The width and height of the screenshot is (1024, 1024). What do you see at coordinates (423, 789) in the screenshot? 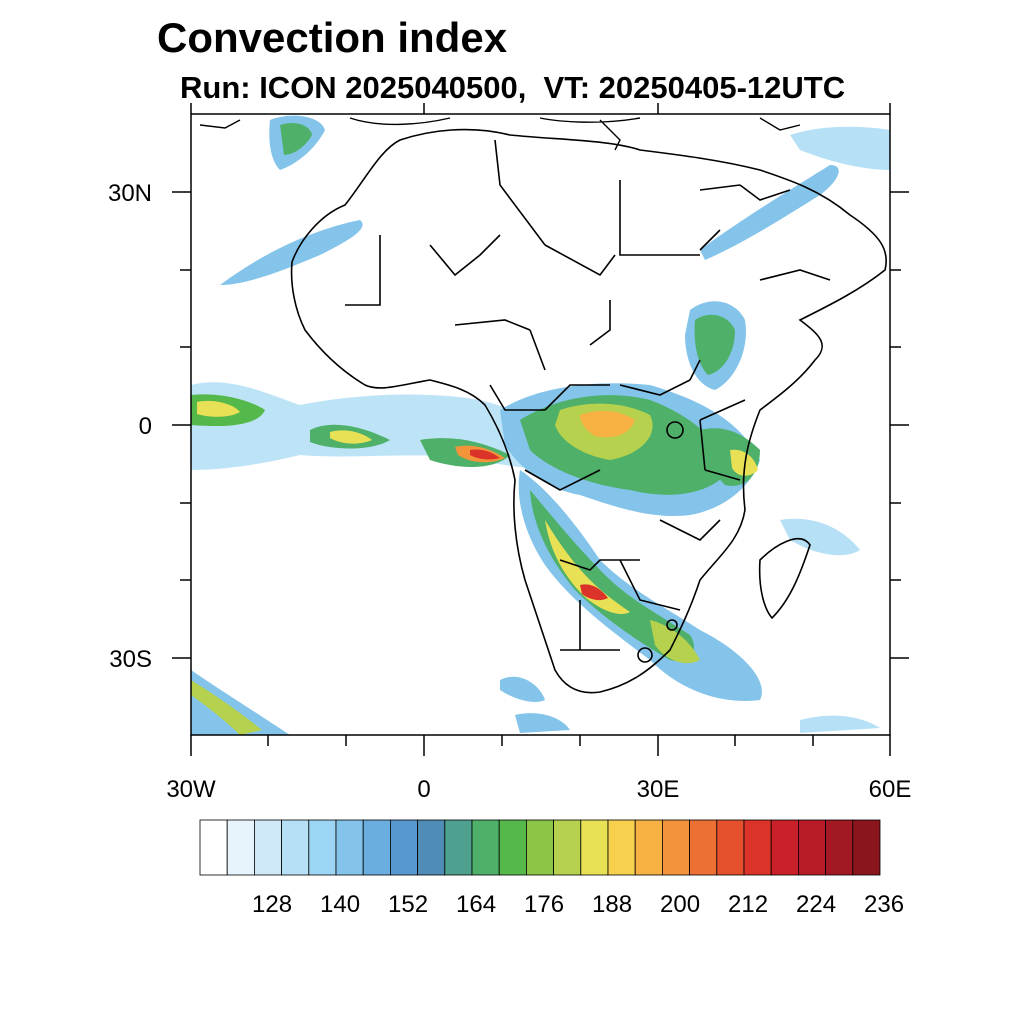
I see `lon-label-0: 0` at bounding box center [423, 789].